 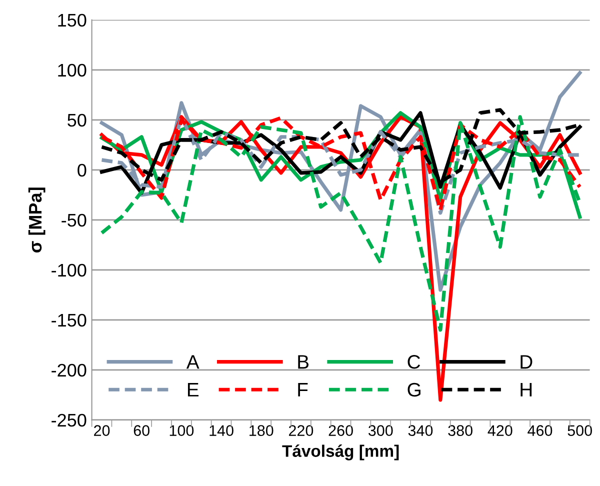 What do you see at coordinates (142, 430) in the screenshot?
I see `x-tick-label: 60` at bounding box center [142, 430].